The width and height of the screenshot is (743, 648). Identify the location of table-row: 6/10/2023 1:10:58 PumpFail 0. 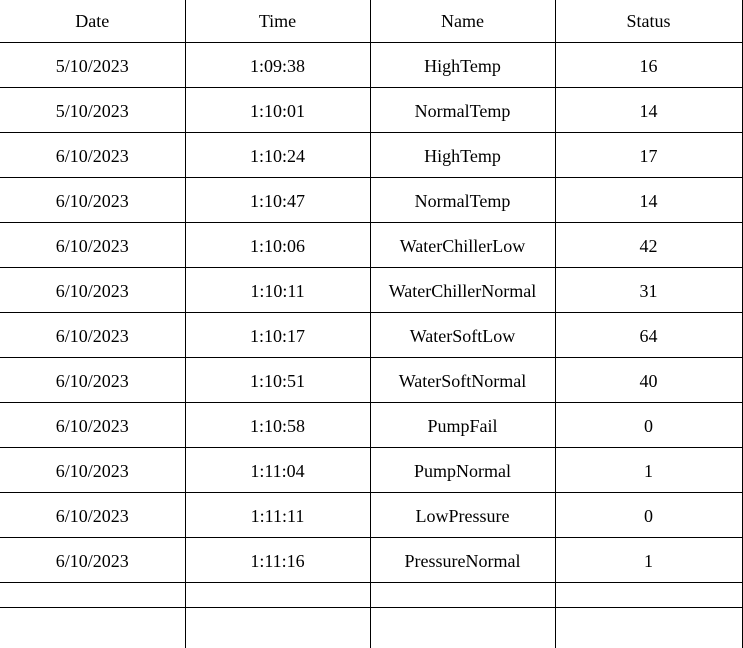
(371, 425).